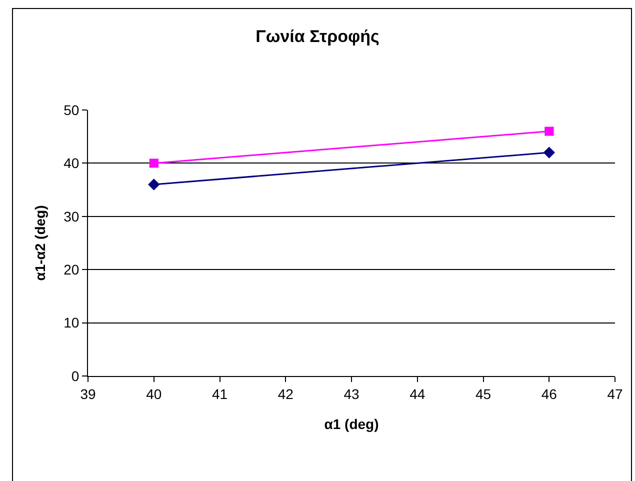  Describe the element at coordinates (483, 394) in the screenshot. I see `x-tick-label: 45` at that location.